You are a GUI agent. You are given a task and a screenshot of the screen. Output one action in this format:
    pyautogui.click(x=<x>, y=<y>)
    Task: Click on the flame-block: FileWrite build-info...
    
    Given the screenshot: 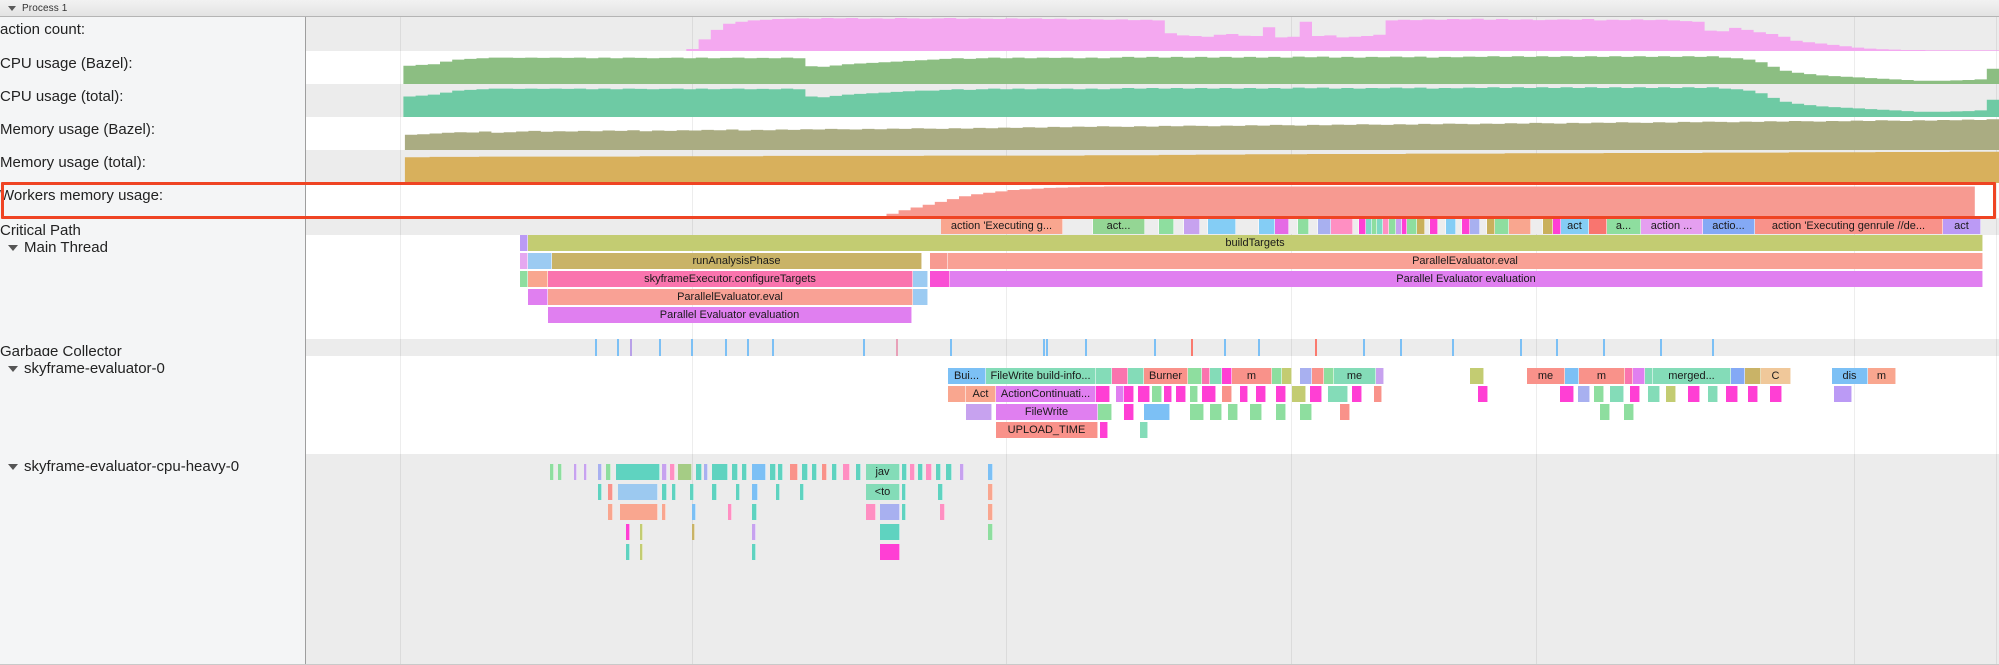 What is the action you would take?
    pyautogui.click(x=1041, y=376)
    